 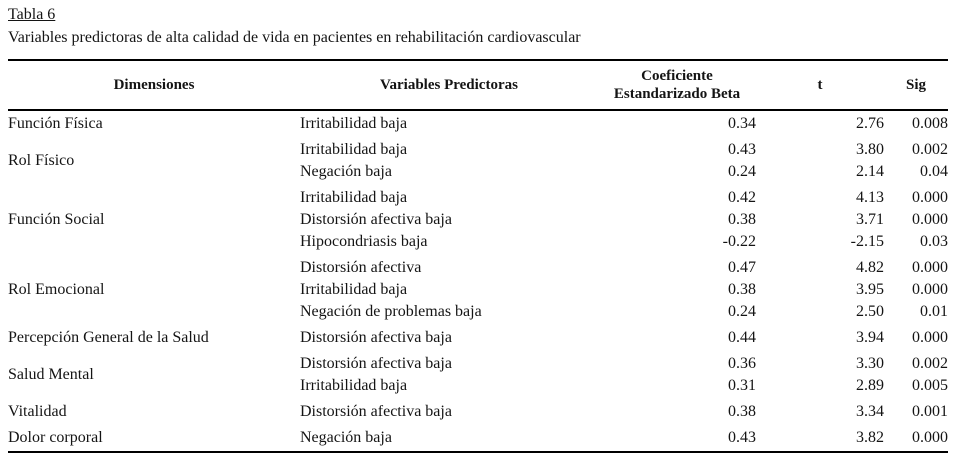 I want to click on beta-cell: 0.34, so click(x=677, y=123).